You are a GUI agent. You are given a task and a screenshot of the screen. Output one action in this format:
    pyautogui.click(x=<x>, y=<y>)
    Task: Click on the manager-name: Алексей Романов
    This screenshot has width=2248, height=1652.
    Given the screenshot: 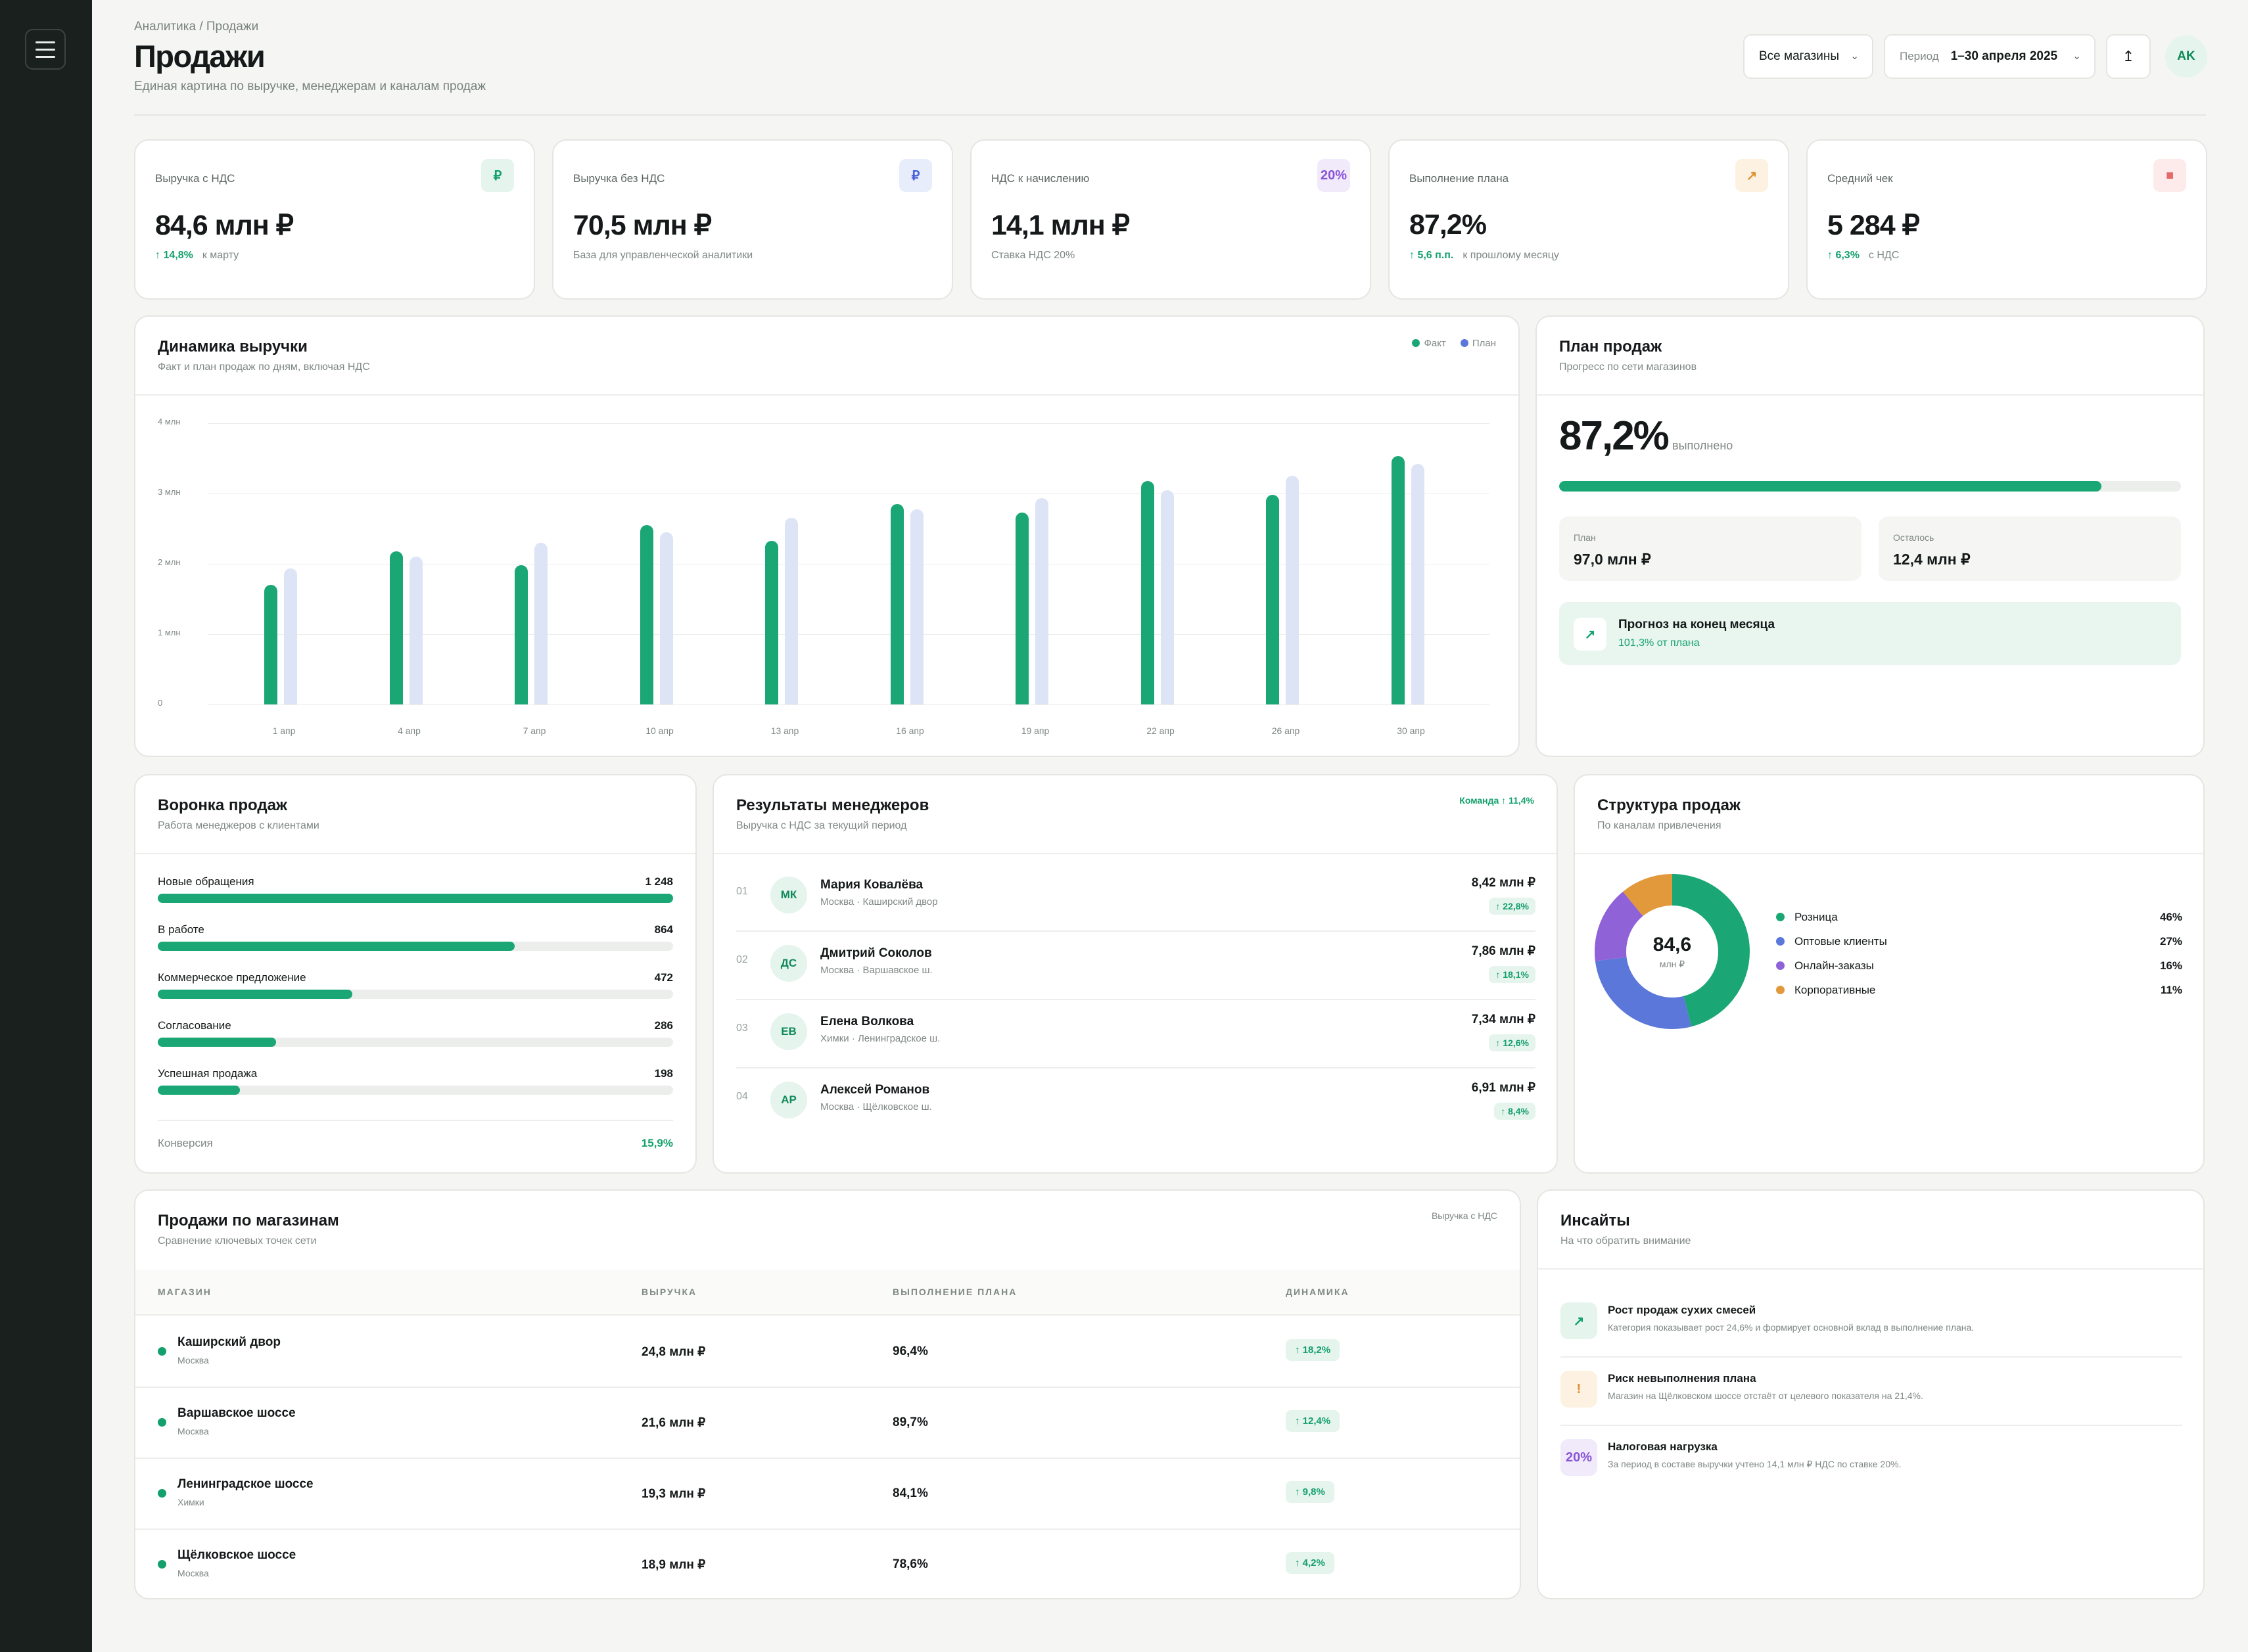 What is the action you would take?
    pyautogui.click(x=875, y=1090)
    